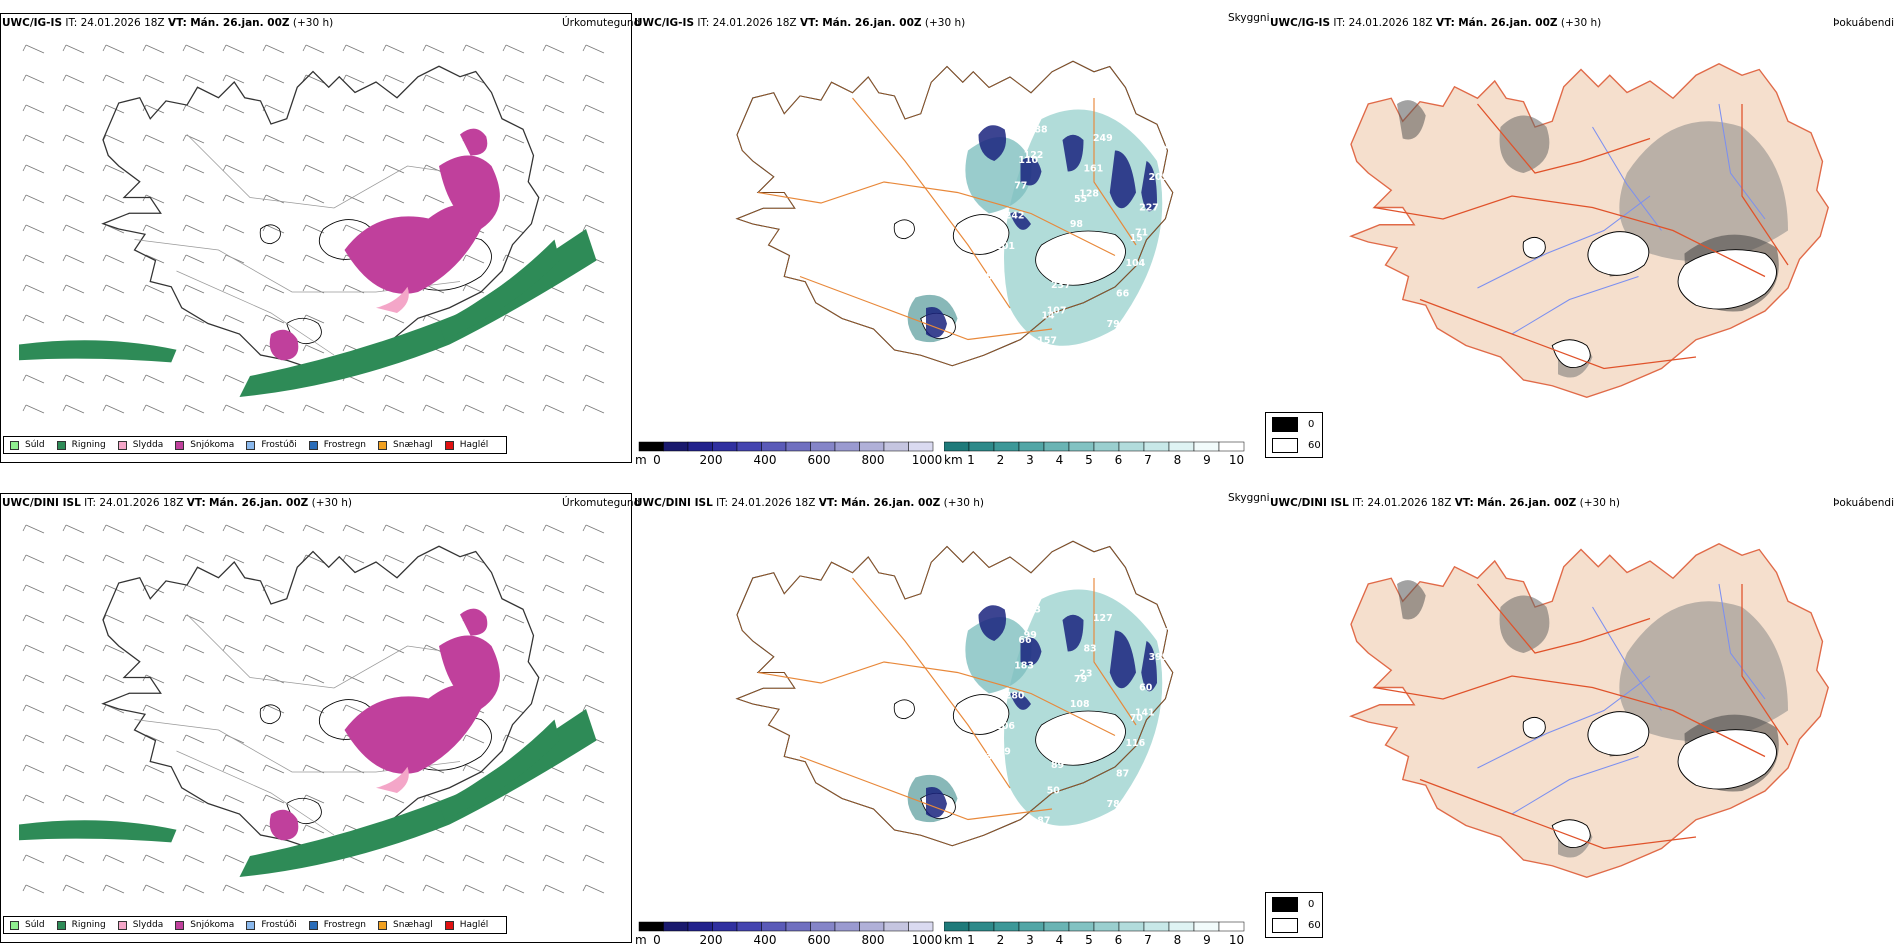 This screenshot has width=1900, height=950. Describe the element at coordinates (1066, 735) in the screenshot. I see `visibility-value-label: 82` at that location.